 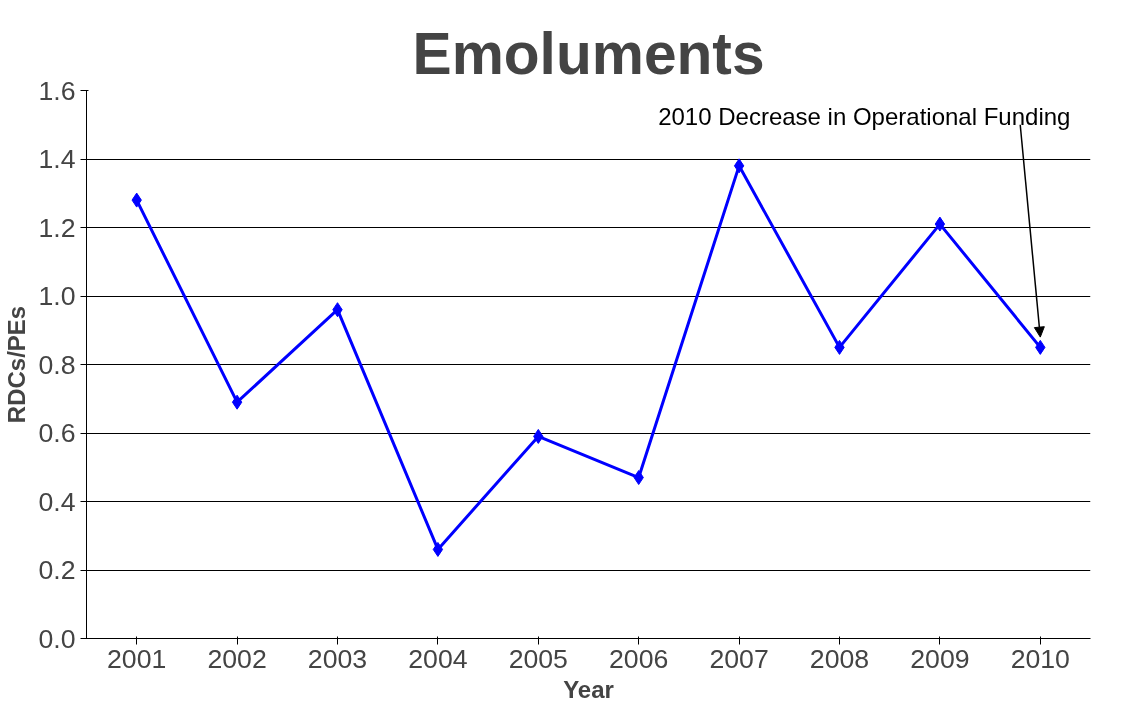 I want to click on x-tick-label: 2003, so click(x=337, y=658).